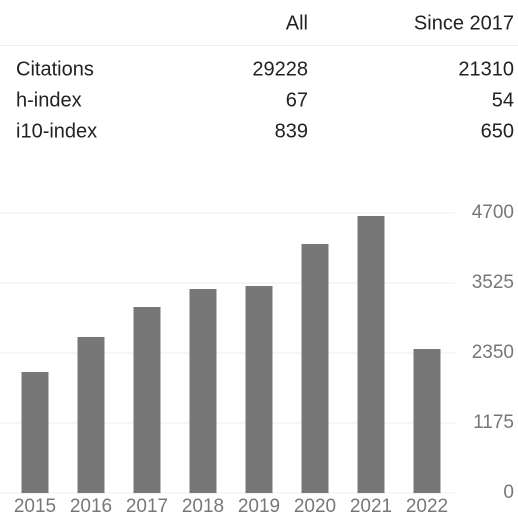  What do you see at coordinates (497, 131) in the screenshot?
I see `cell-value: 650` at bounding box center [497, 131].